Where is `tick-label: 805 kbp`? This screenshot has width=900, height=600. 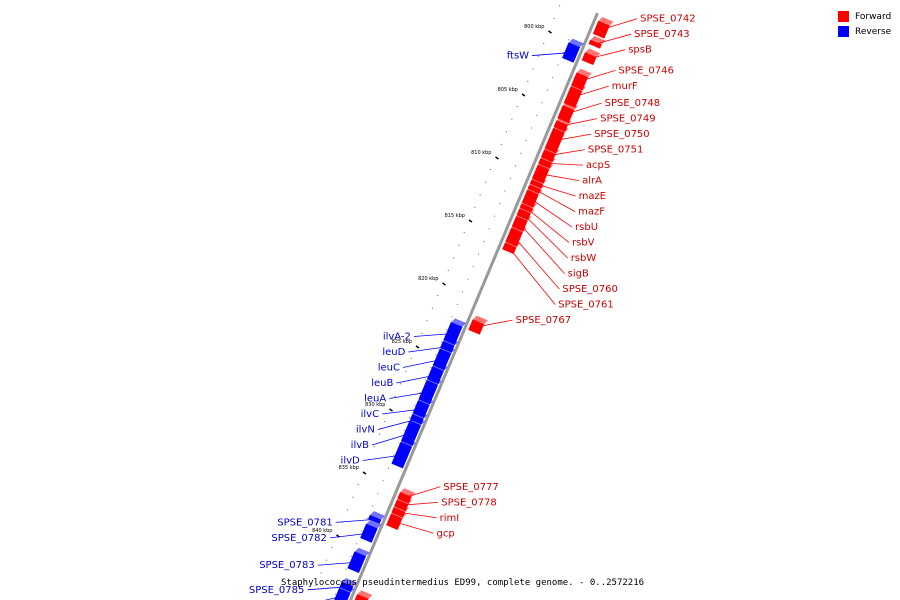
tick-label: 805 kbp is located at coordinates (508, 90).